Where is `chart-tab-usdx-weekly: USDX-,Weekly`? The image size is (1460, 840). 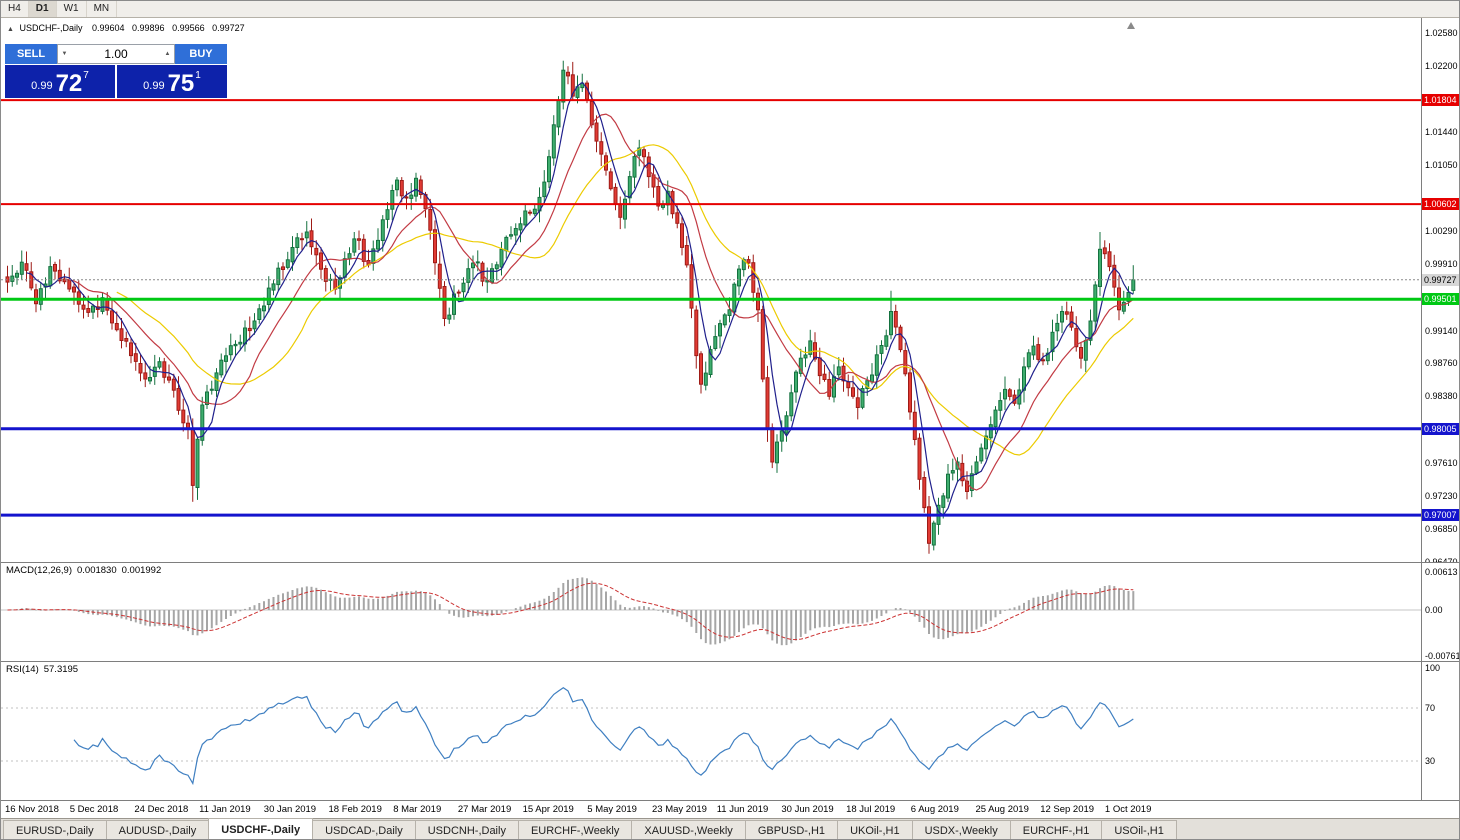 chart-tab-usdx-weekly: USDX-,Weekly is located at coordinates (961, 829).